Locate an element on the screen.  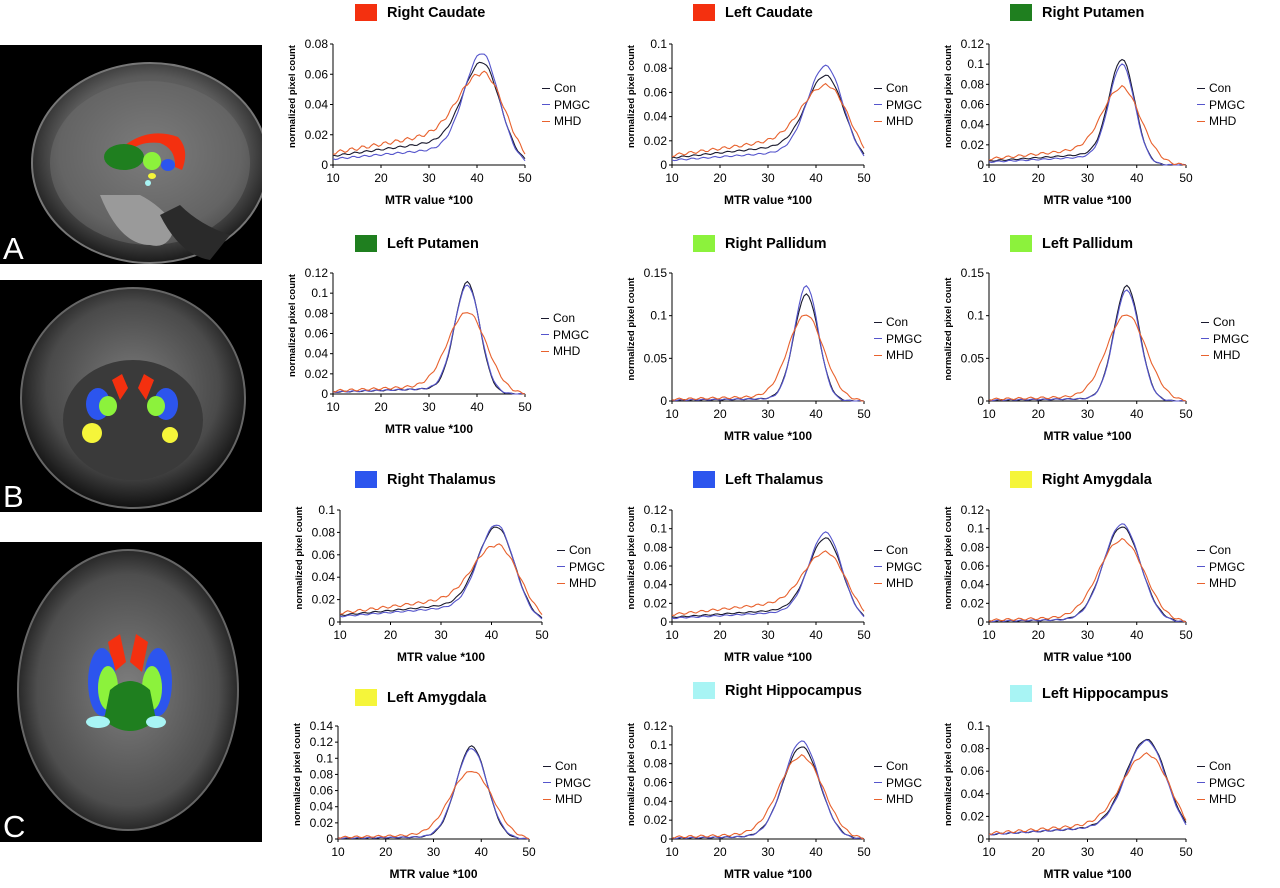
chart-title-left-putamen: Left Putamen is located at coordinates (417, 243).